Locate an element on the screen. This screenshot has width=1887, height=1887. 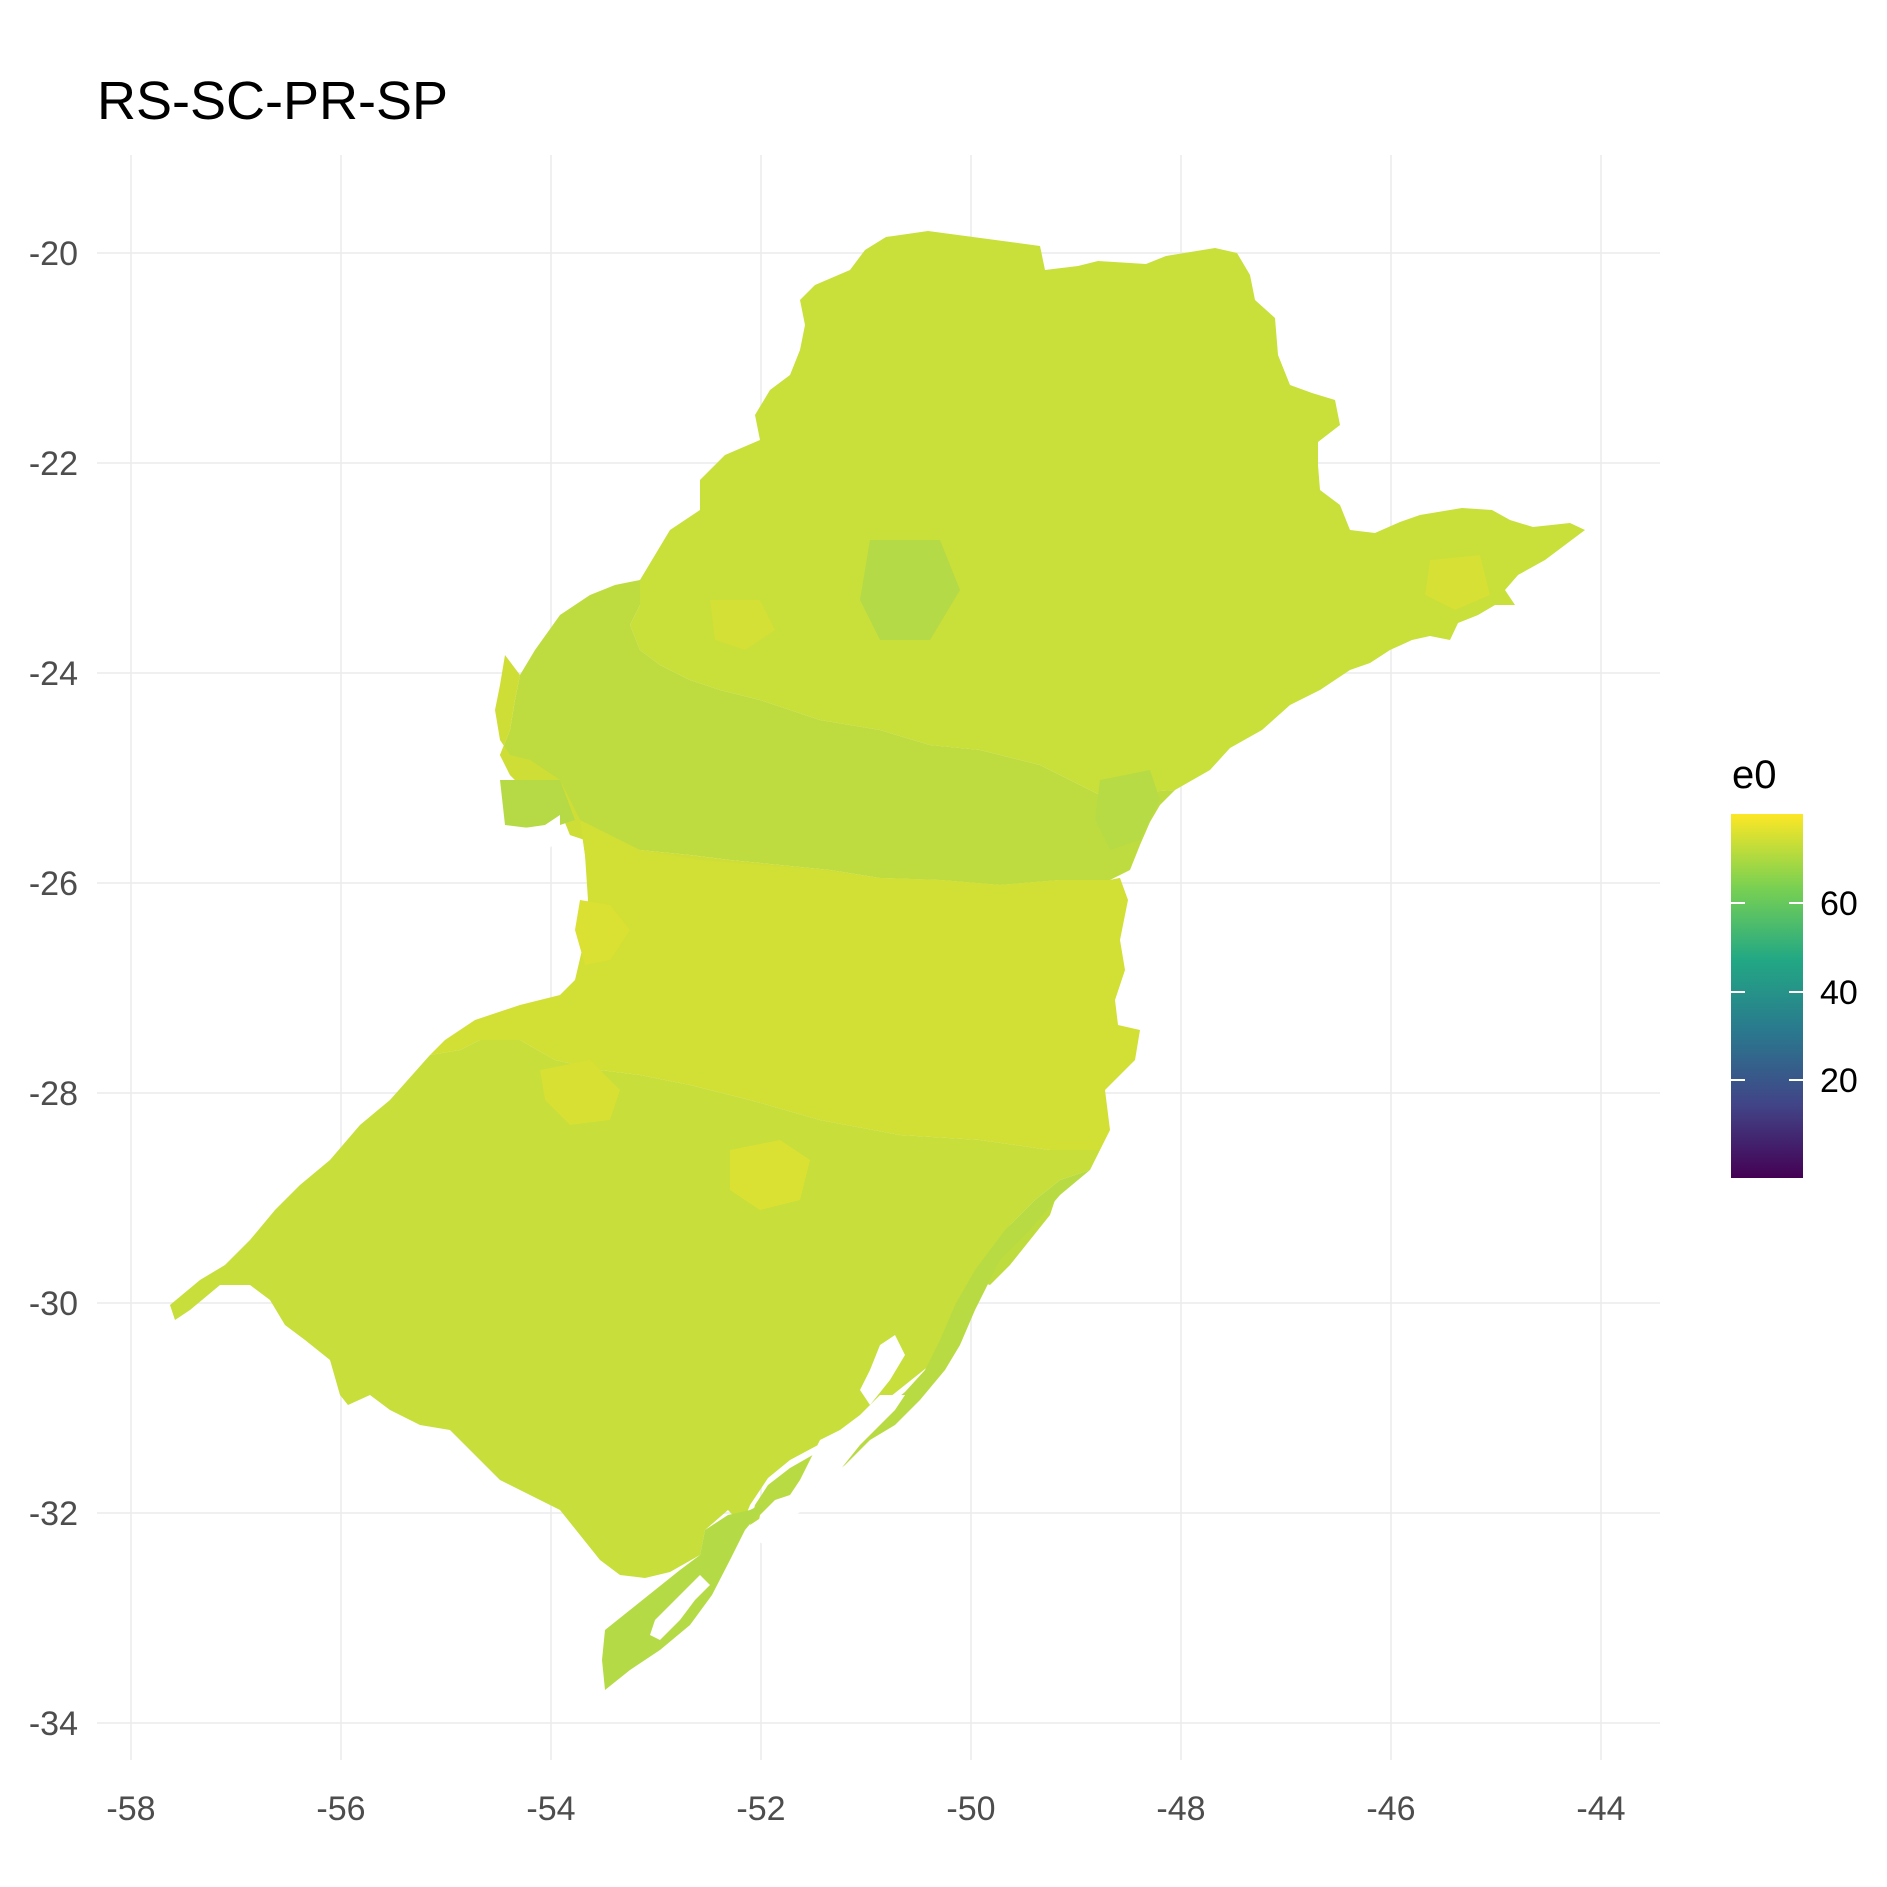
x-tick-label: -58 is located at coordinates (130, 1809).